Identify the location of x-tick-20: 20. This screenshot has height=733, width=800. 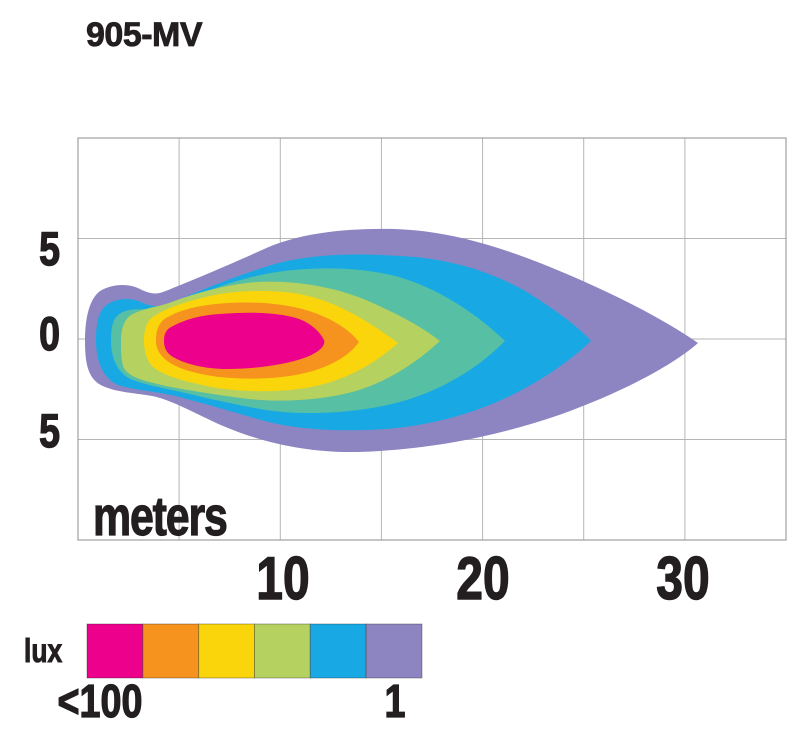
(483, 578).